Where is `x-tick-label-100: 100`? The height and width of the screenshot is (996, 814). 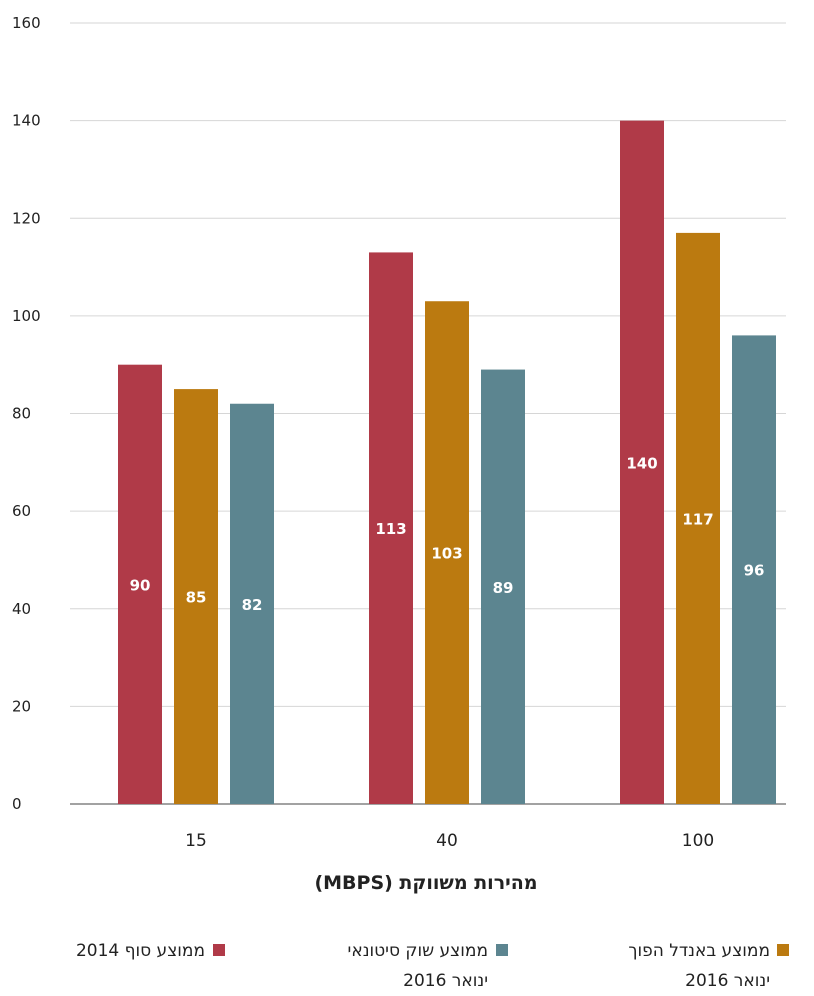
x-tick-label-100: 100 is located at coordinates (698, 841).